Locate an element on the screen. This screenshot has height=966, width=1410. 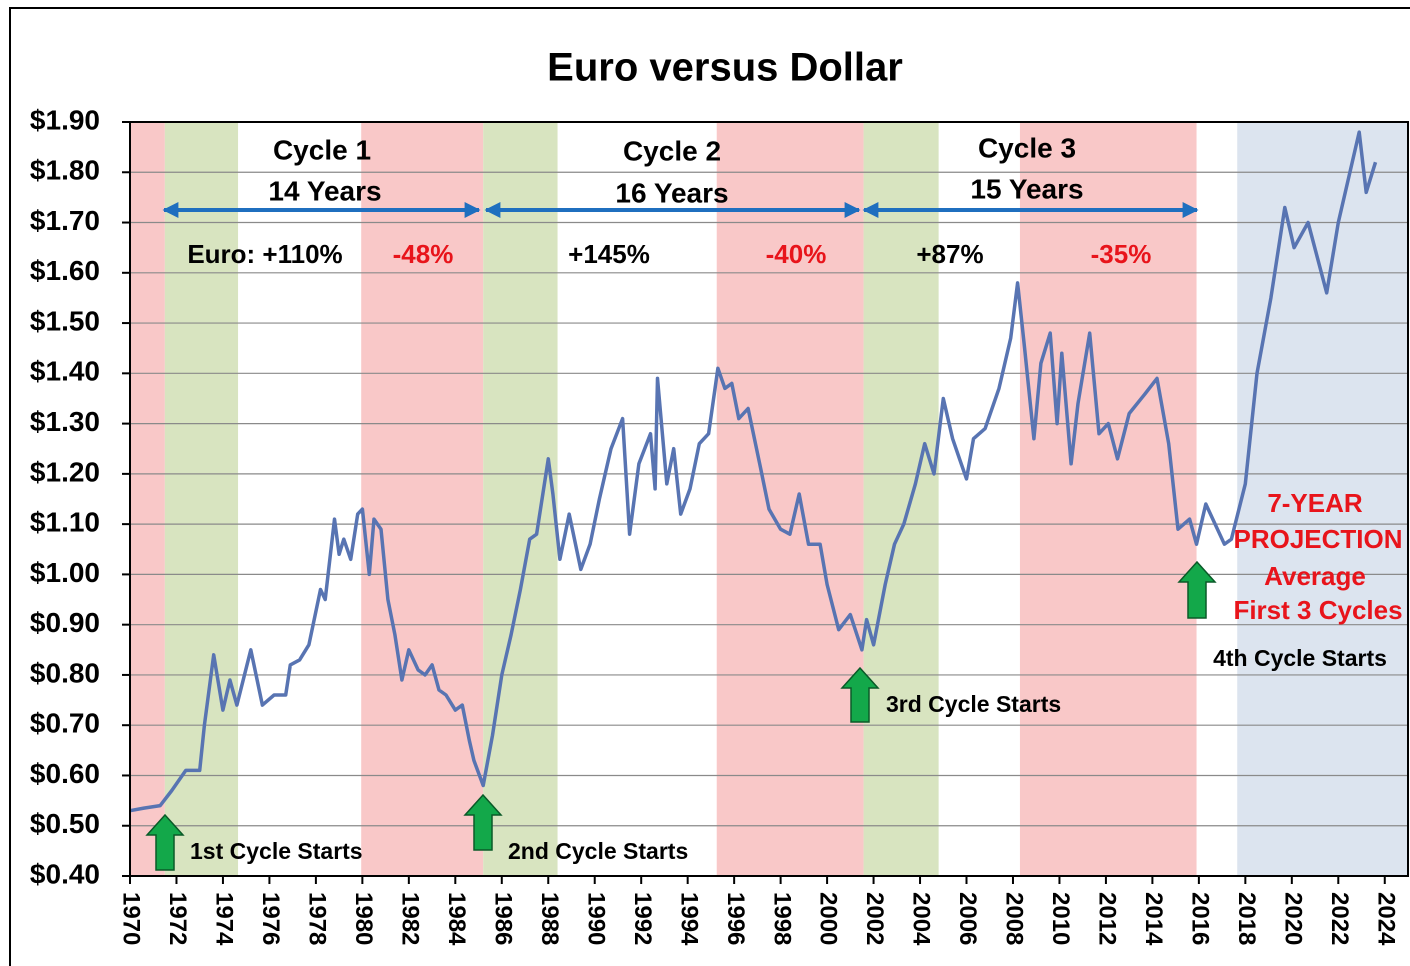
x-tick-label: 2000 is located at coordinates (828, 918).